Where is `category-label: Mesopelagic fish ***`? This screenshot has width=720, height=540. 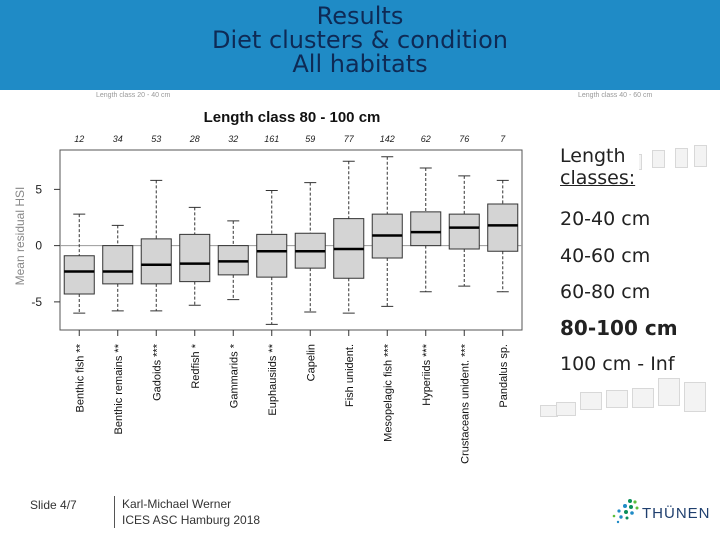 category-label: Mesopelagic fish *** is located at coordinates (388, 392).